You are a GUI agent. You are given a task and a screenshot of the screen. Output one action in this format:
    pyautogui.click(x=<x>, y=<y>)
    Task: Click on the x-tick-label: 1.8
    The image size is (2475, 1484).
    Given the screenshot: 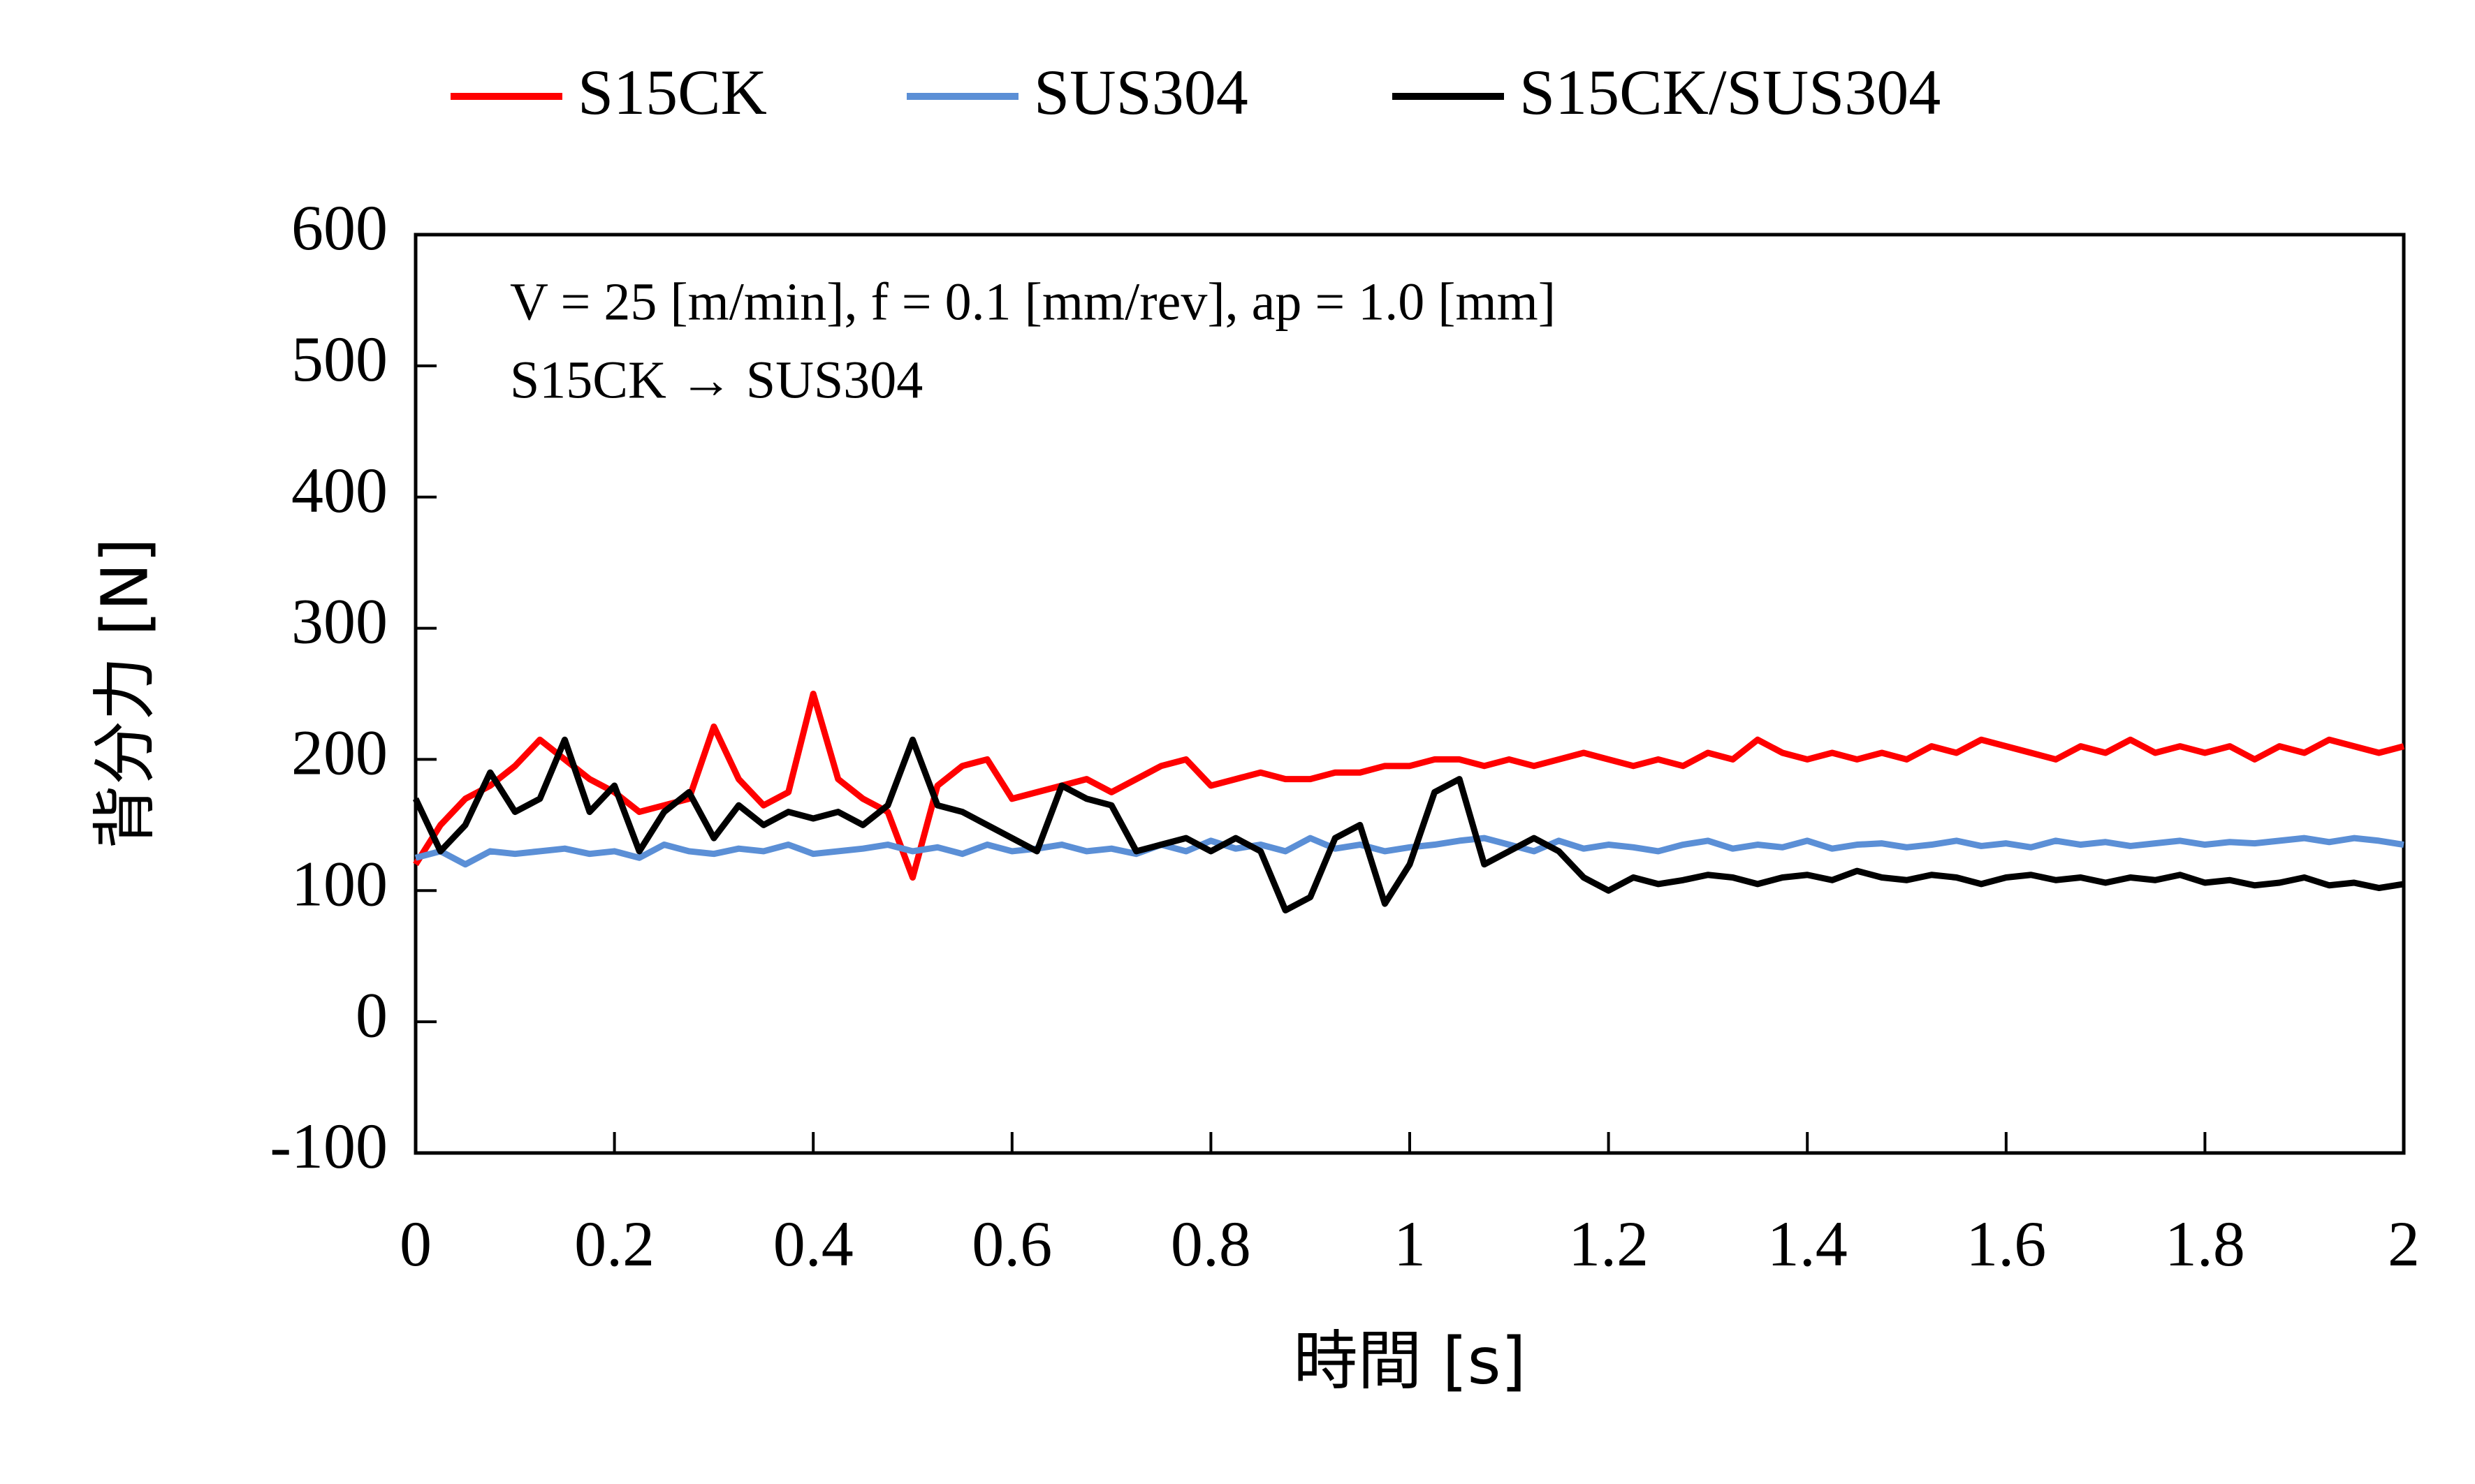 What is the action you would take?
    pyautogui.click(x=2205, y=1244)
    